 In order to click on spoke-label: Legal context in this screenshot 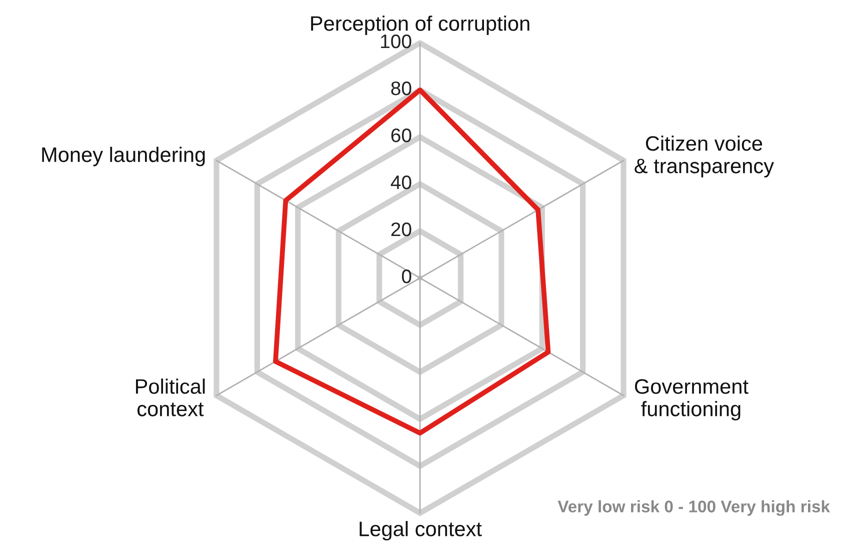, I will do `click(421, 530)`.